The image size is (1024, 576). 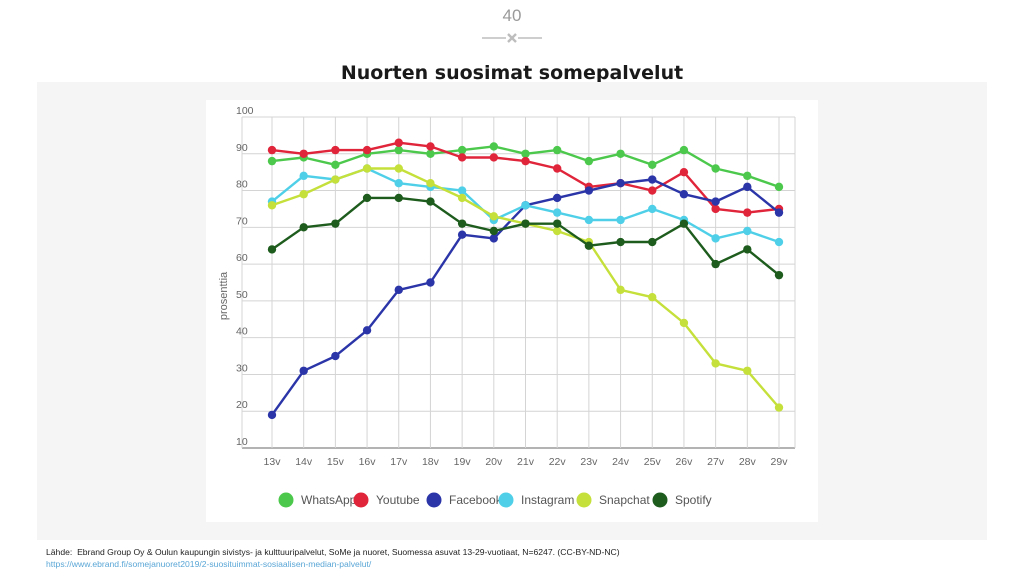 What do you see at coordinates (547, 500) in the screenshot?
I see `legend-label-instagram: Instagram` at bounding box center [547, 500].